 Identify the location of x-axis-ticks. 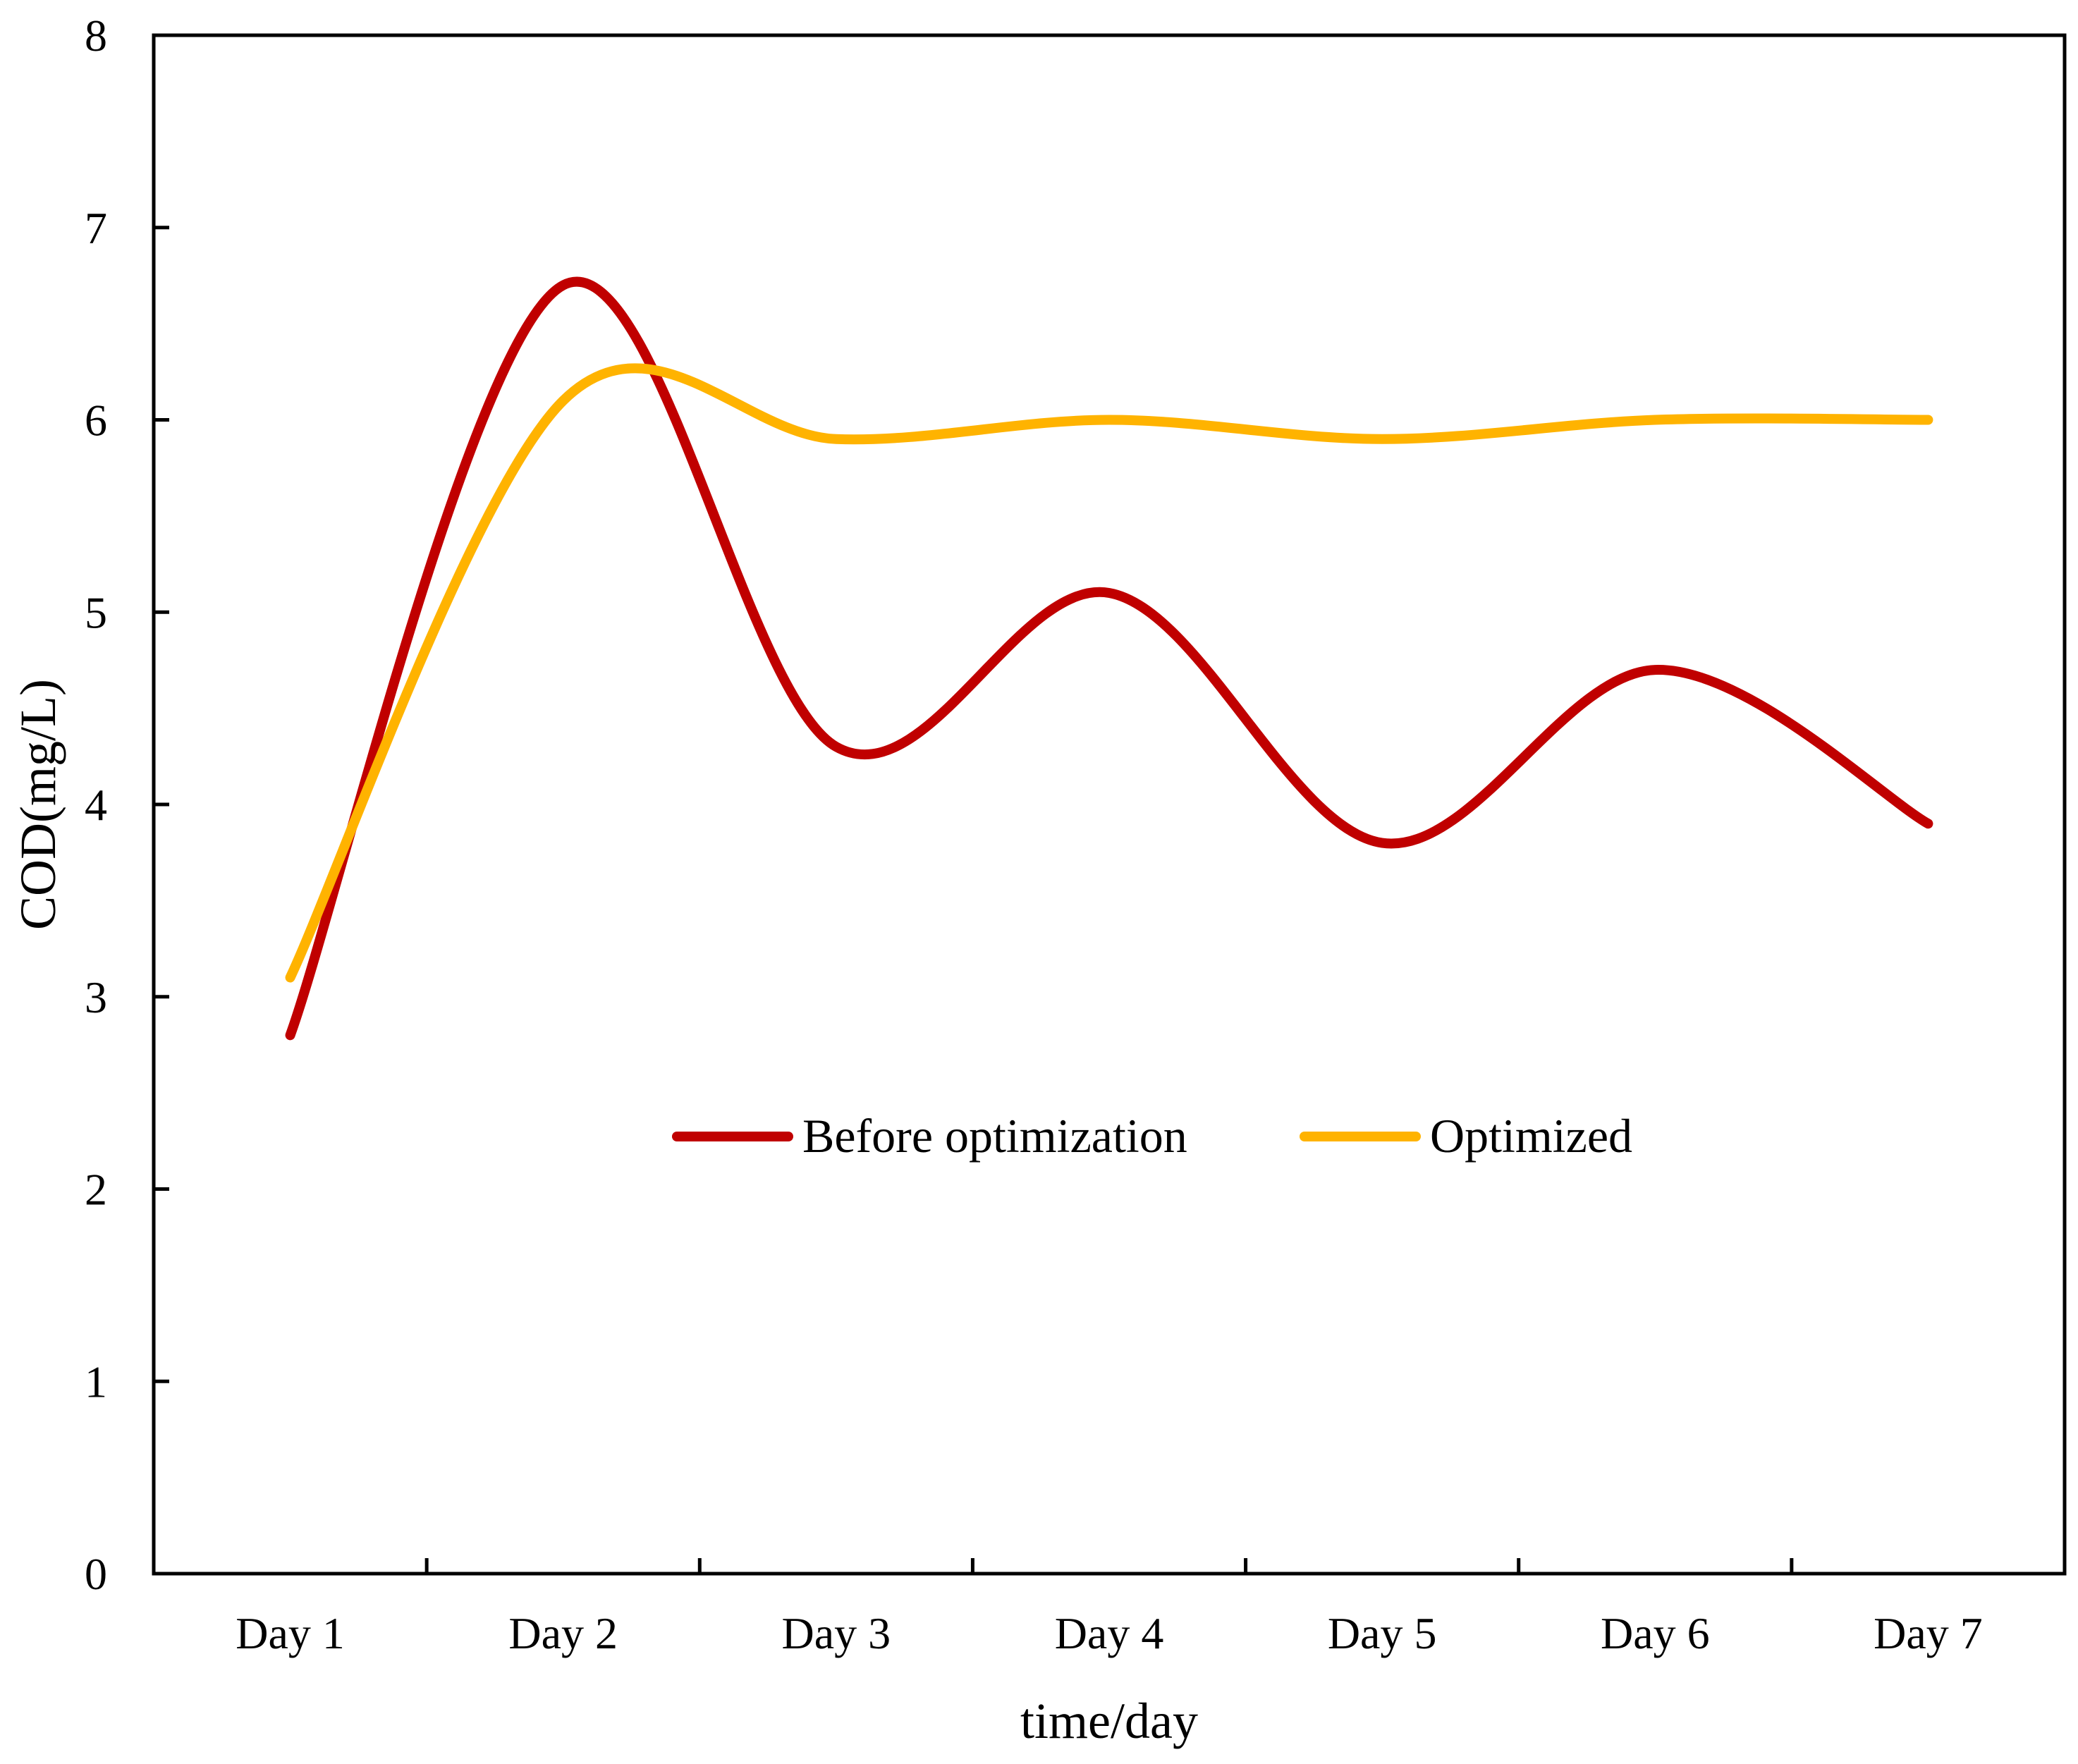
(1109, 1566).